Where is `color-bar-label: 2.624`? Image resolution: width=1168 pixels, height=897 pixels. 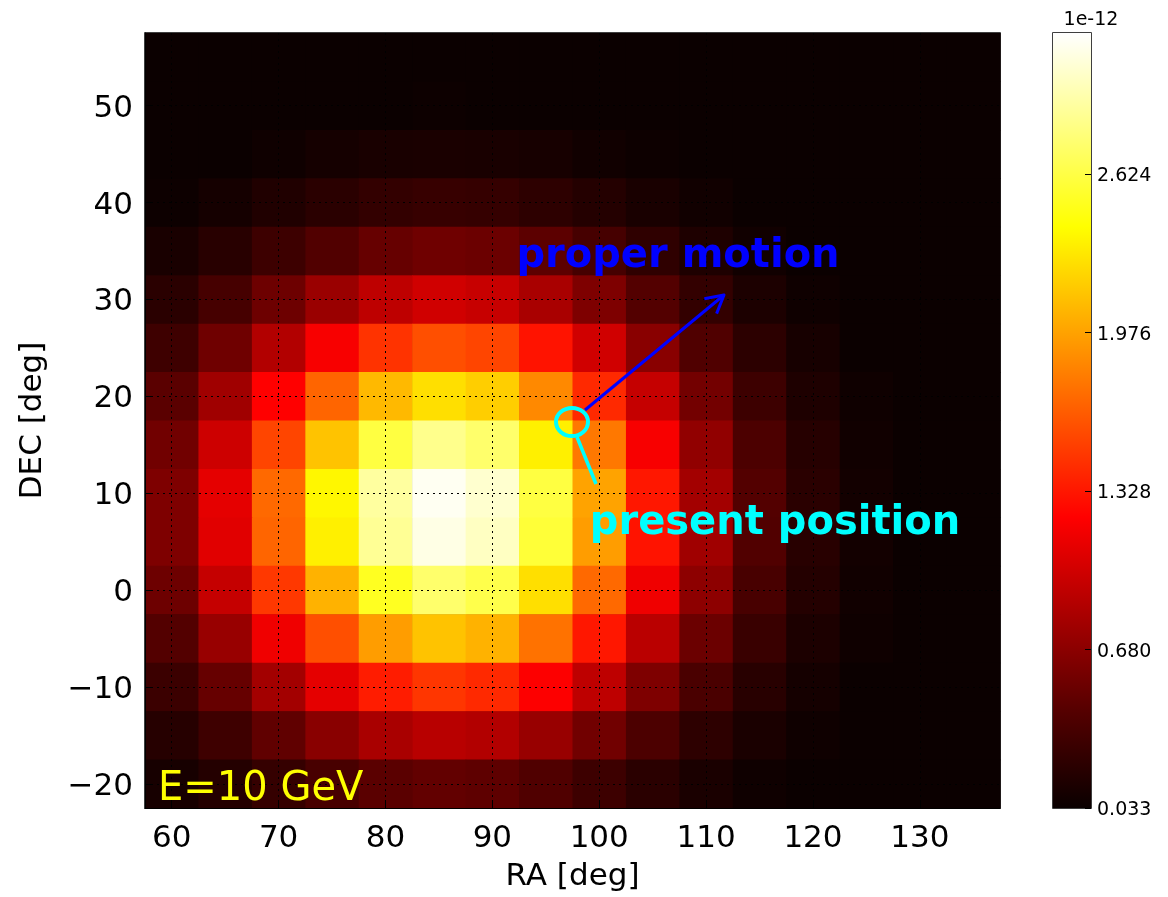 color-bar-label: 2.624 is located at coordinates (1124, 173).